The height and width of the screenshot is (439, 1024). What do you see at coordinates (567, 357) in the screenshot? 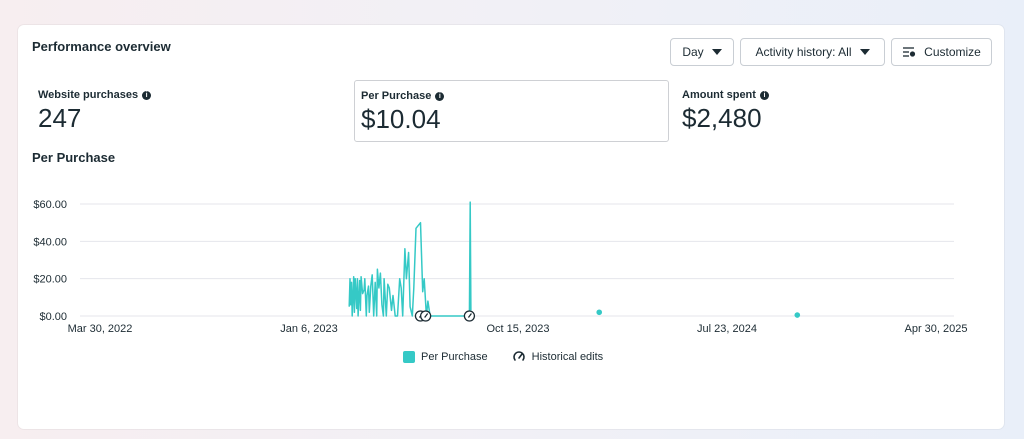
I see `legend-label: Historical edits` at bounding box center [567, 357].